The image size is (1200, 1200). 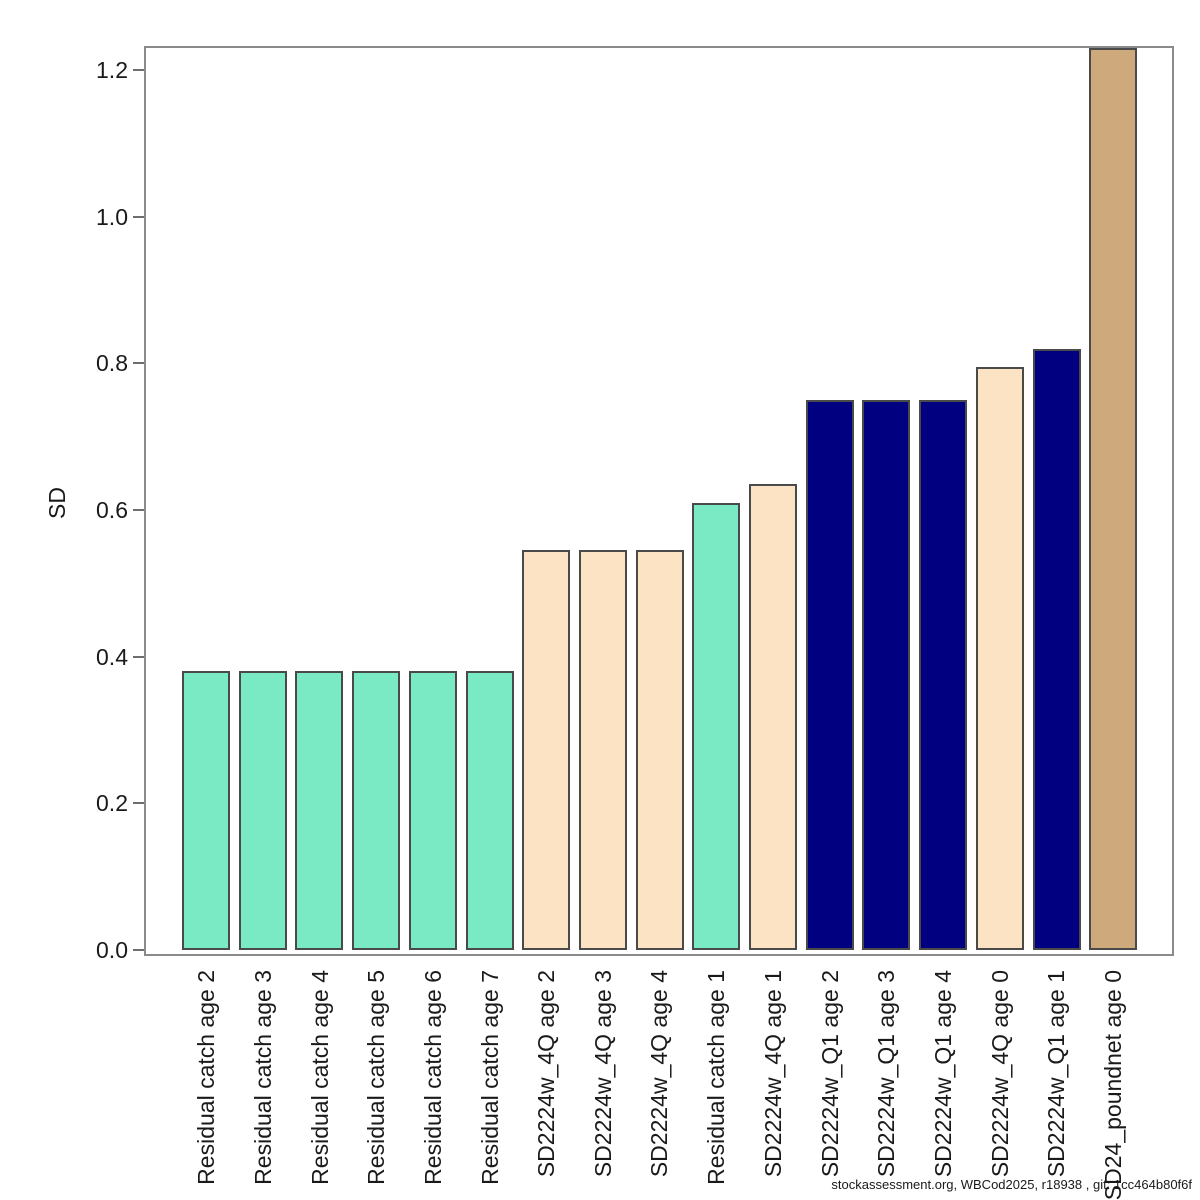 I want to click on x-tick-label: SD2224w_4Q age 3, so click(x=602, y=1074).